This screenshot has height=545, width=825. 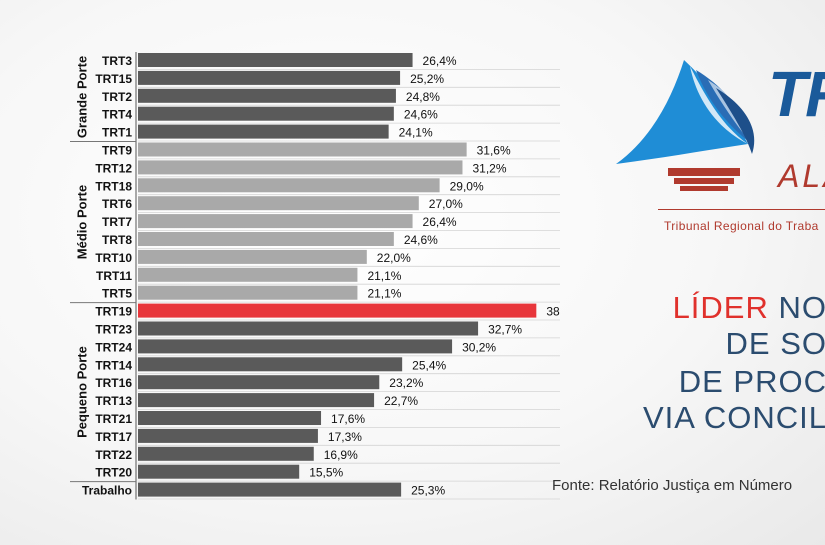 What do you see at coordinates (489, 168) in the screenshot?
I see `value-label: 31,2%` at bounding box center [489, 168].